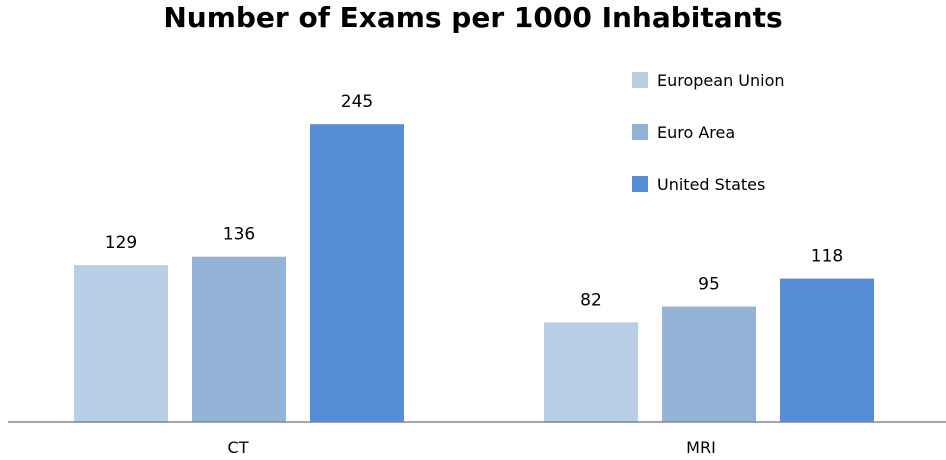  What do you see at coordinates (827, 350) in the screenshot?
I see `bar-mri-s2` at bounding box center [827, 350].